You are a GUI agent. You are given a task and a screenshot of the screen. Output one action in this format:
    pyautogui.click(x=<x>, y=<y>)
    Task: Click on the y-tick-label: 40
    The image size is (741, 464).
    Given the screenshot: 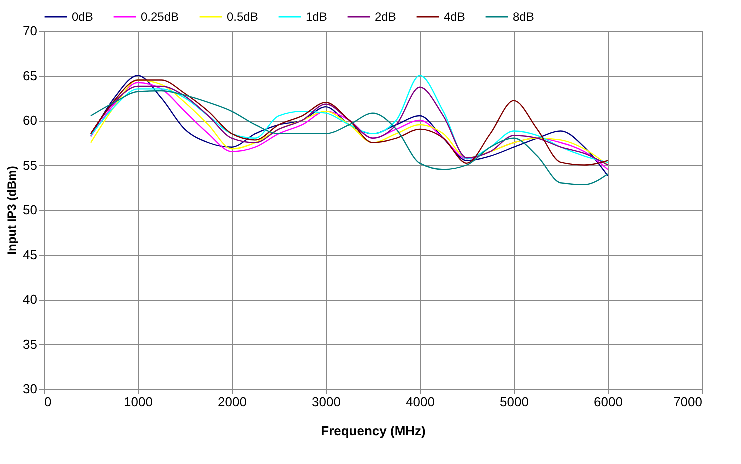 What is the action you would take?
    pyautogui.click(x=30, y=299)
    